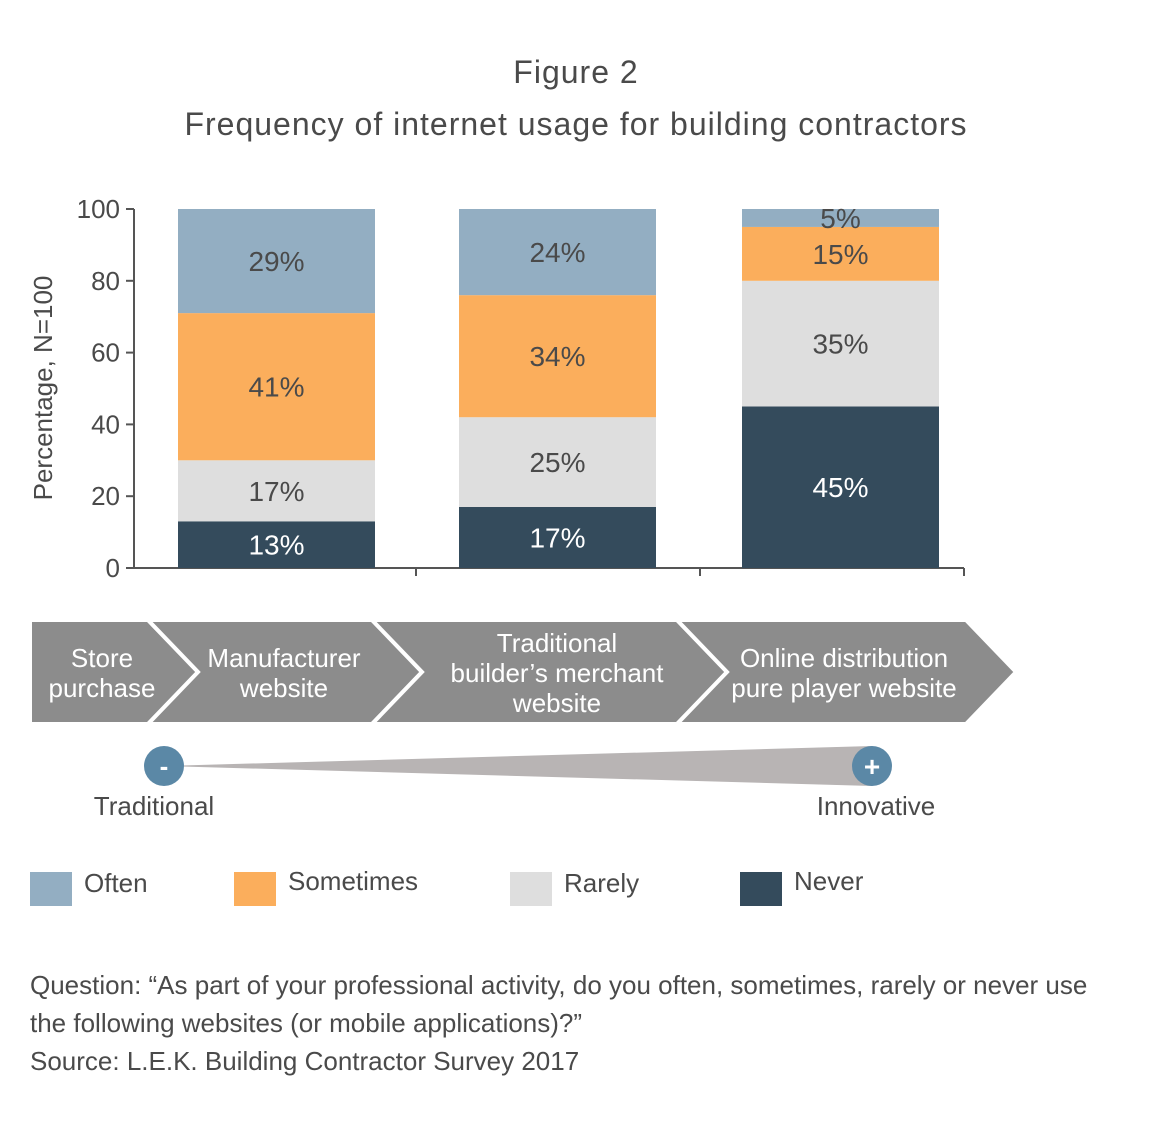 This screenshot has width=1152, height=1136. What do you see at coordinates (113, 568) in the screenshot?
I see `y-tick-label-0: 0` at bounding box center [113, 568].